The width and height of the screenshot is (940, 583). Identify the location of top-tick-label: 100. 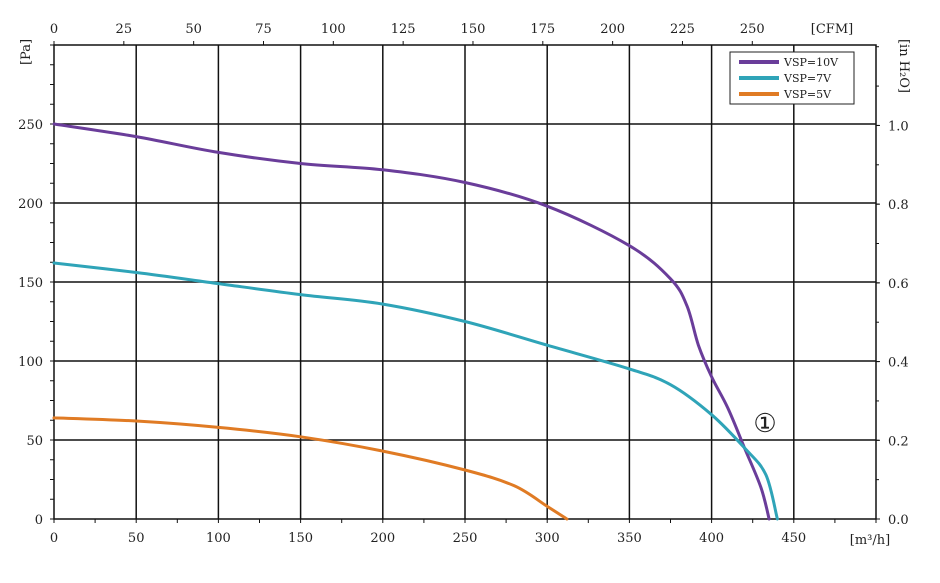
(333, 29).